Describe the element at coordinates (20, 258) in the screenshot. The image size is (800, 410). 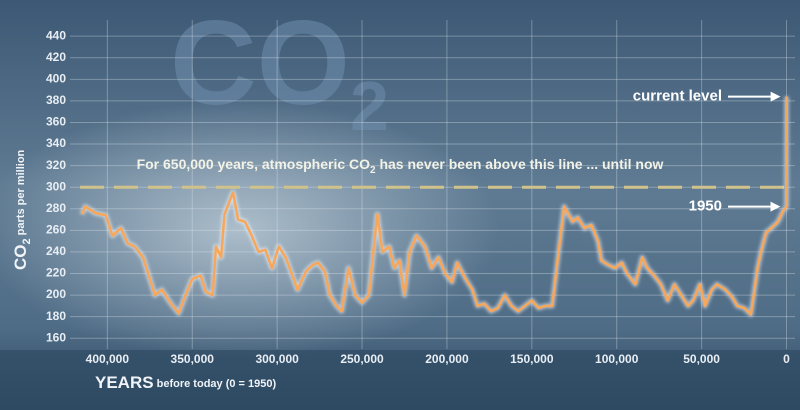
I see `y-label-main: CO` at that location.